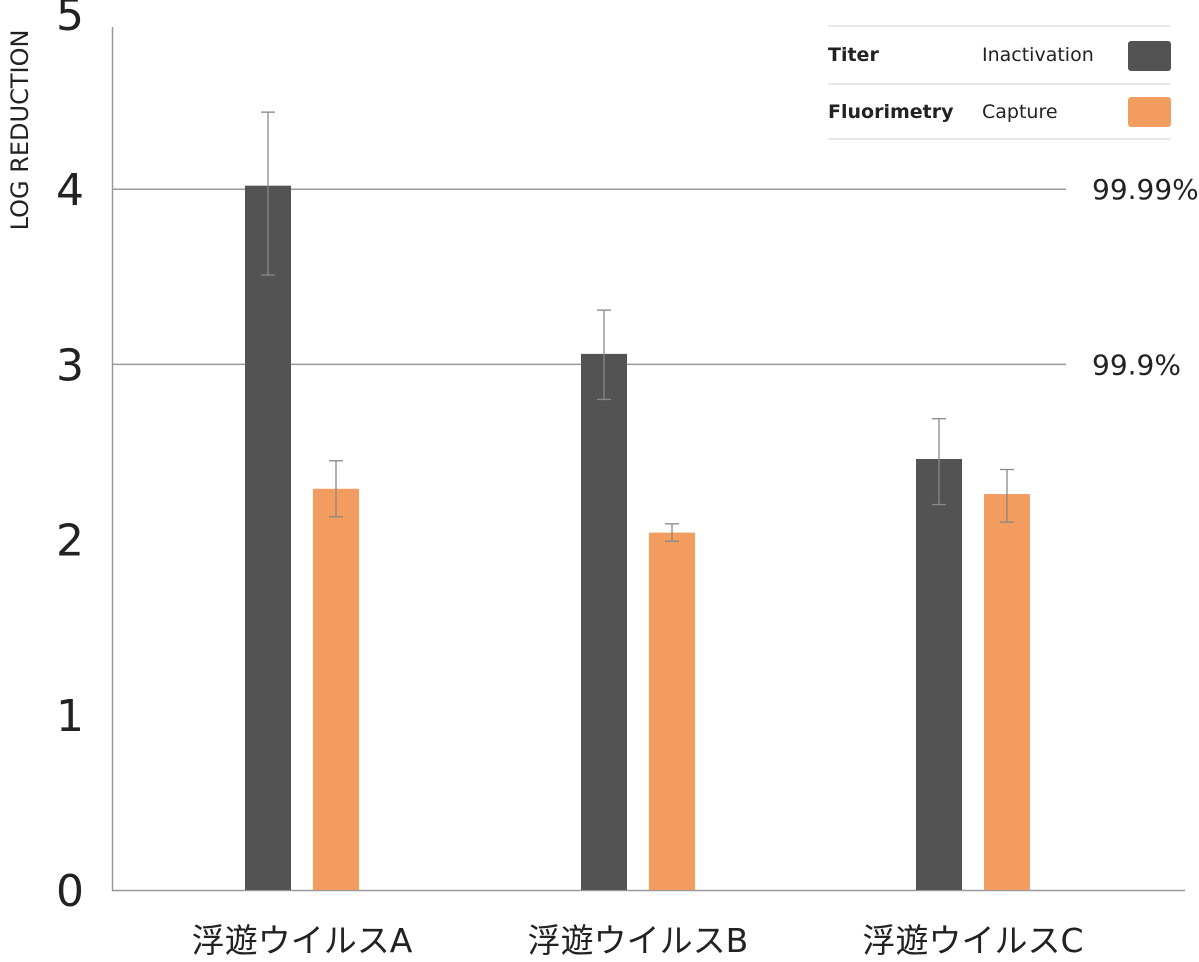  I want to click on category-label: 浮遊ウイルスC, so click(972, 940).